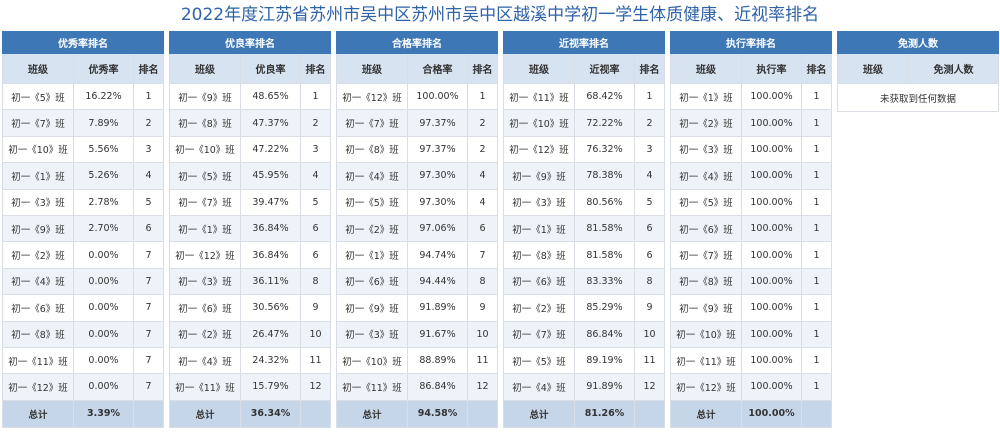 The width and height of the screenshot is (1000, 441). I want to click on table-row: 初一《5》班 97.30% 4, so click(417, 202).